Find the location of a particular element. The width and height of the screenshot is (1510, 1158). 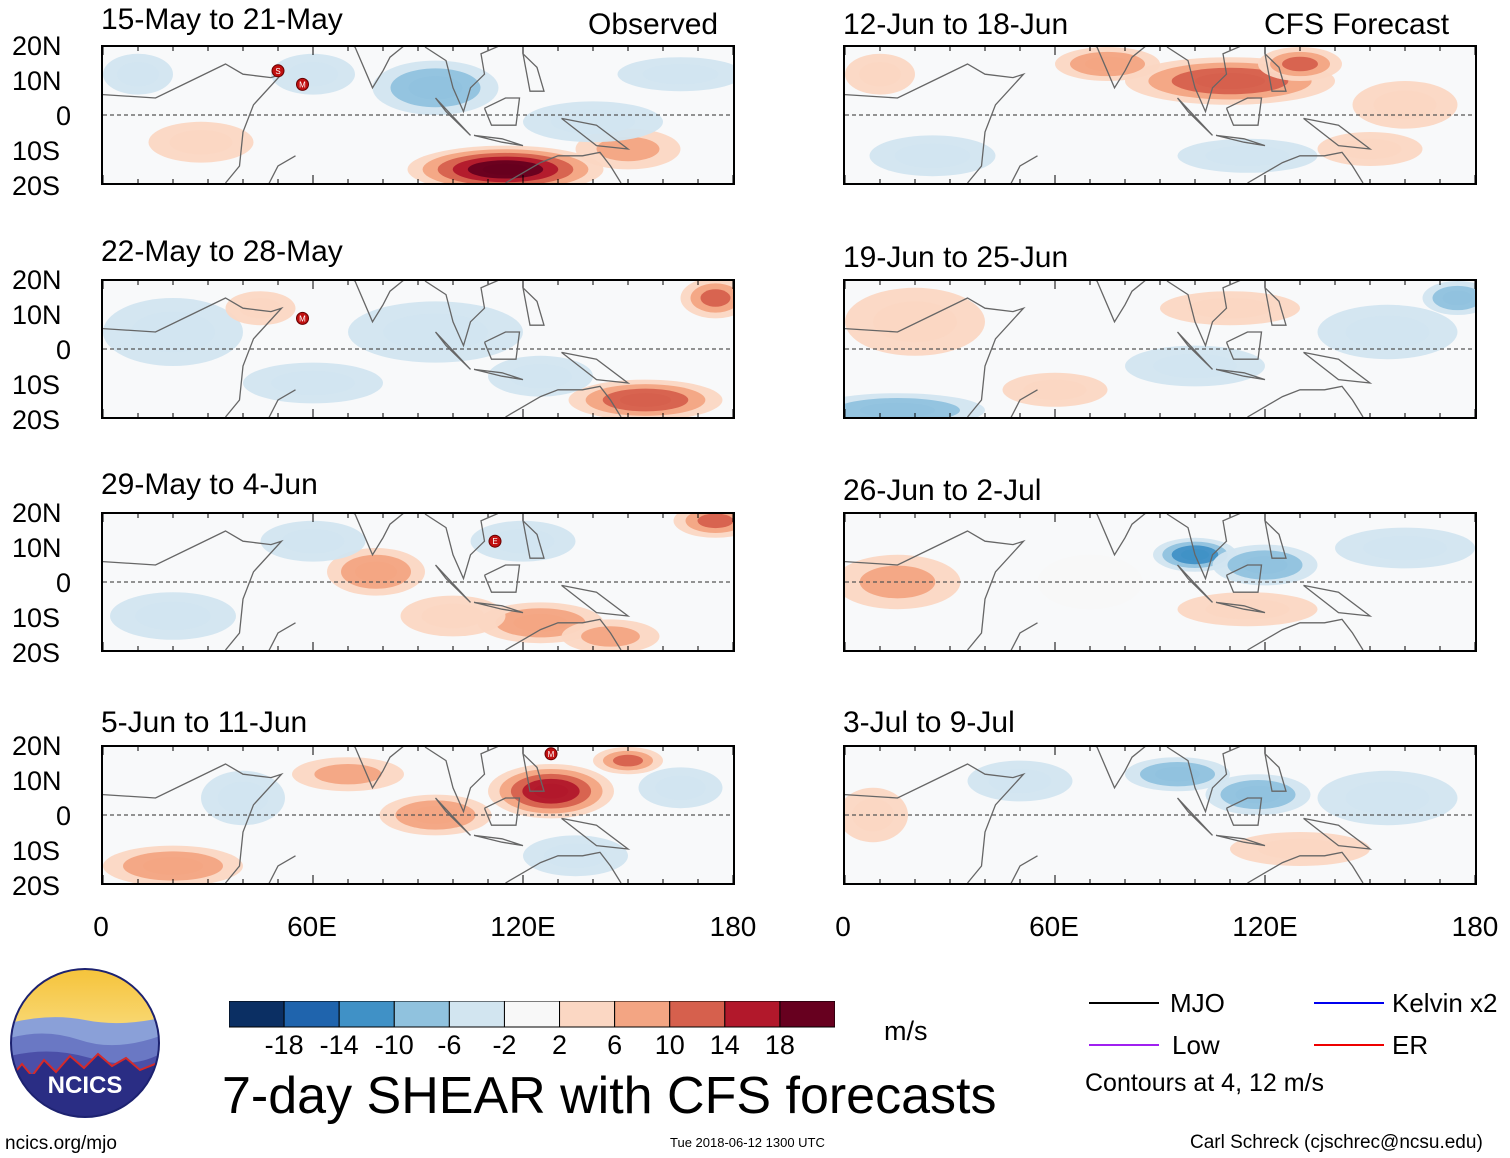

lat-label: 20S is located at coordinates (36, 186).